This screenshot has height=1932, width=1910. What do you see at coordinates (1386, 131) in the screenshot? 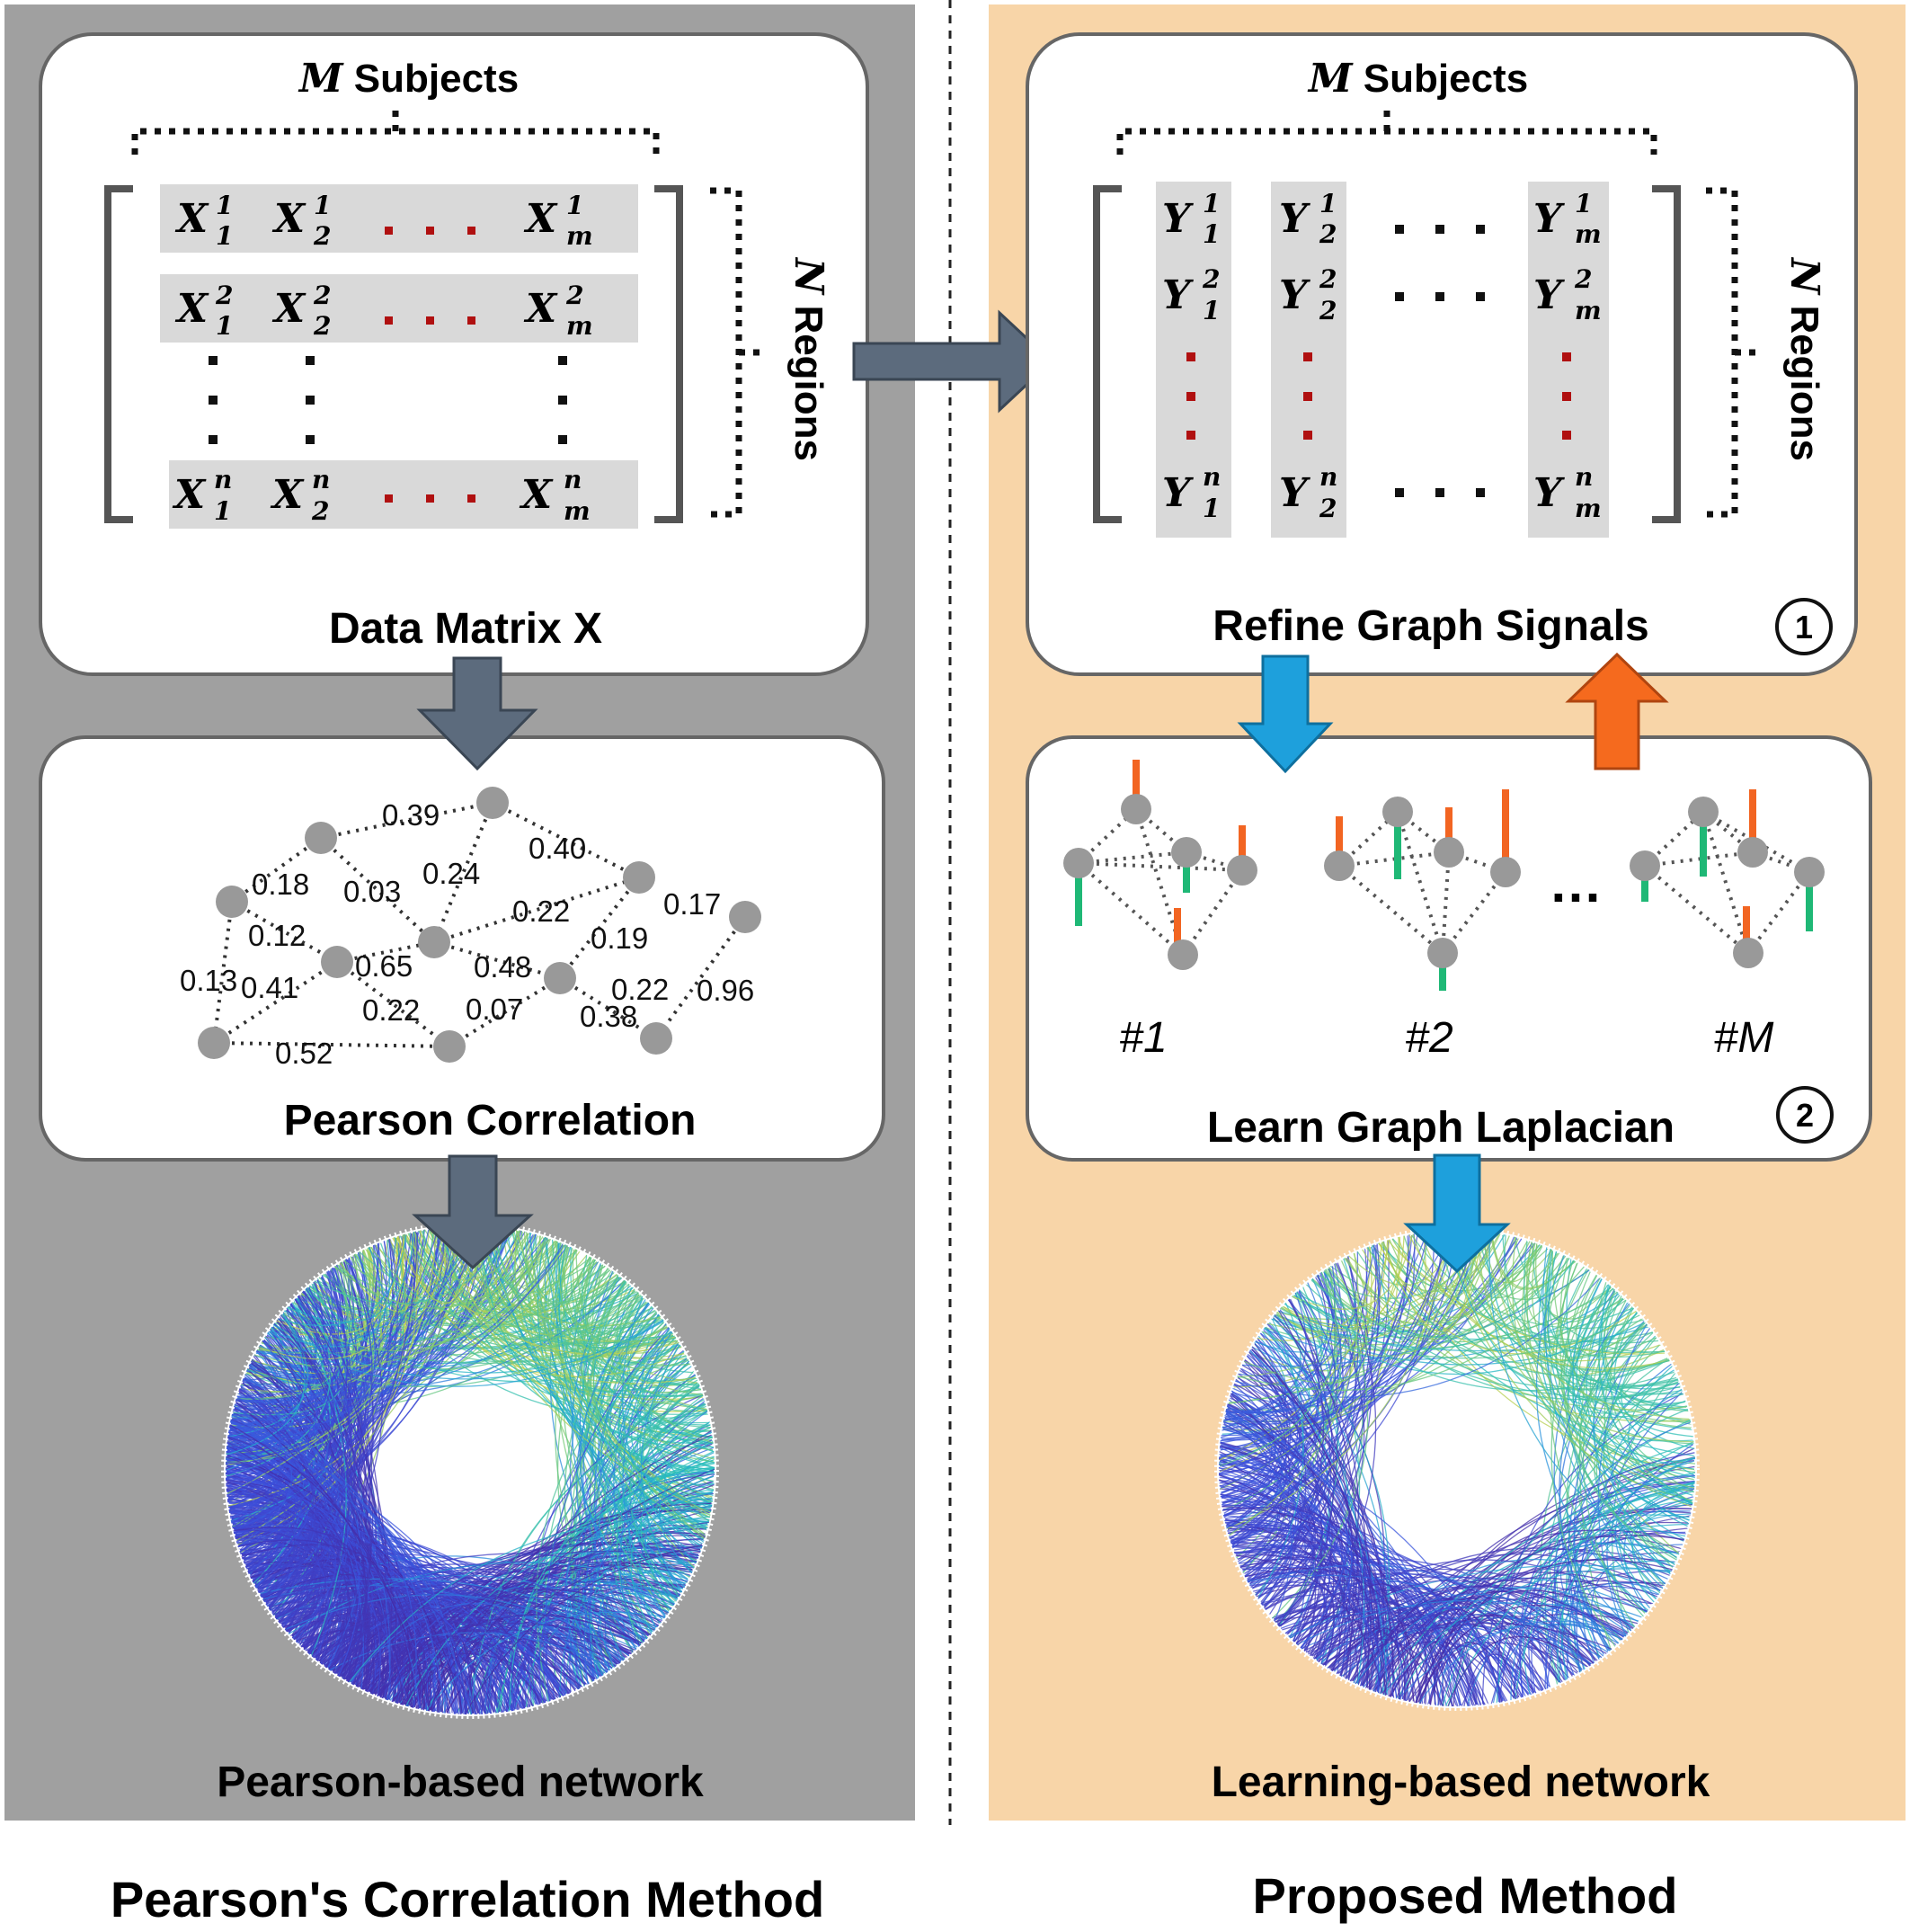
I see `subjects-brace-right` at bounding box center [1386, 131].